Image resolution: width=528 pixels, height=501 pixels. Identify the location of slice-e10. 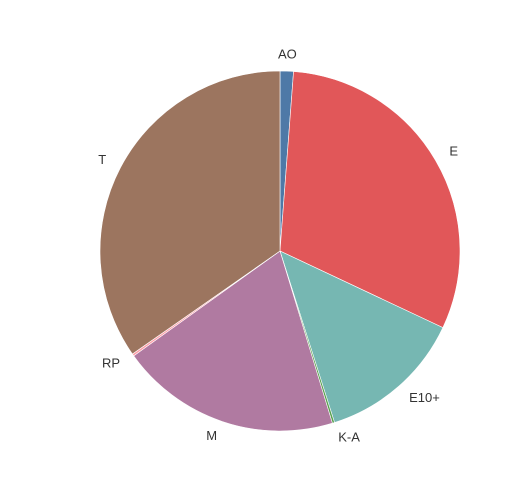
(361, 336).